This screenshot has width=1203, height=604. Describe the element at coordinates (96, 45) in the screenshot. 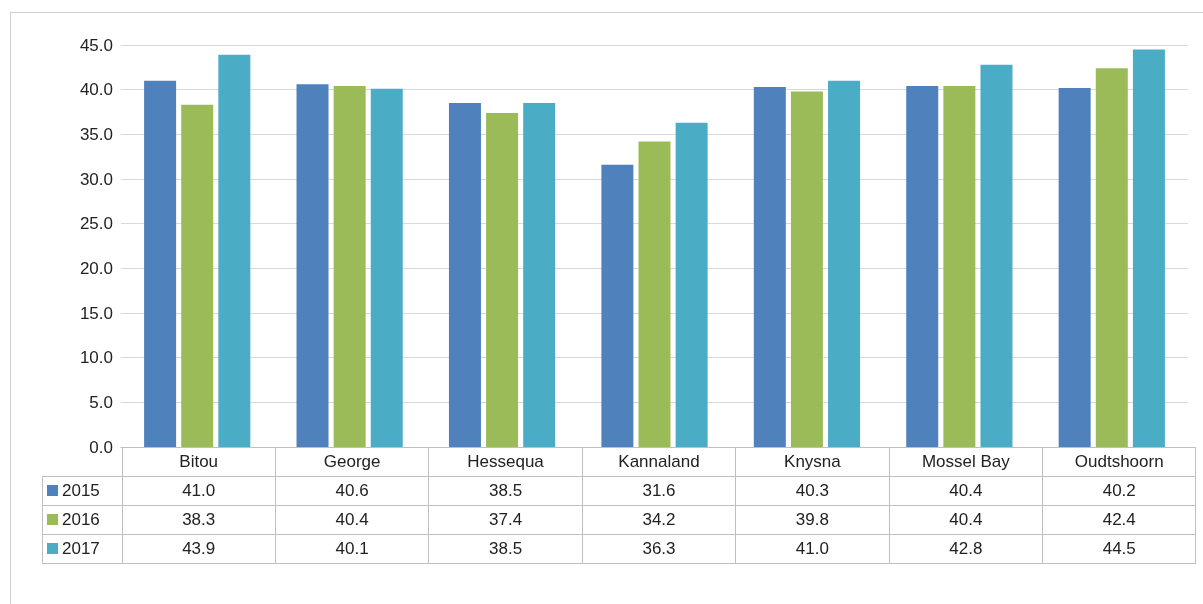

I see `y-tick-label: 45.0` at that location.